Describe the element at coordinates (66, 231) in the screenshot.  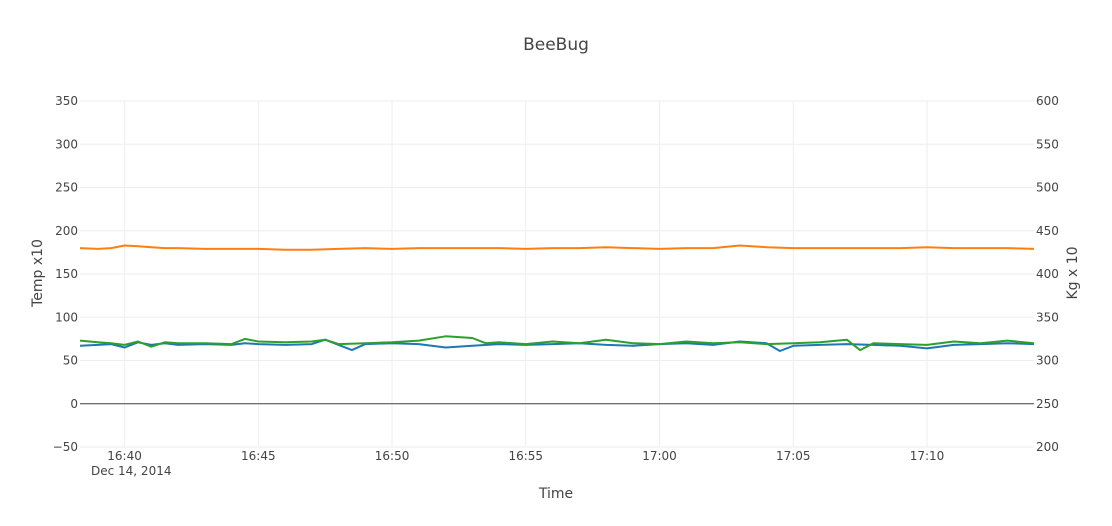
I see `y-tick-label: 200` at that location.